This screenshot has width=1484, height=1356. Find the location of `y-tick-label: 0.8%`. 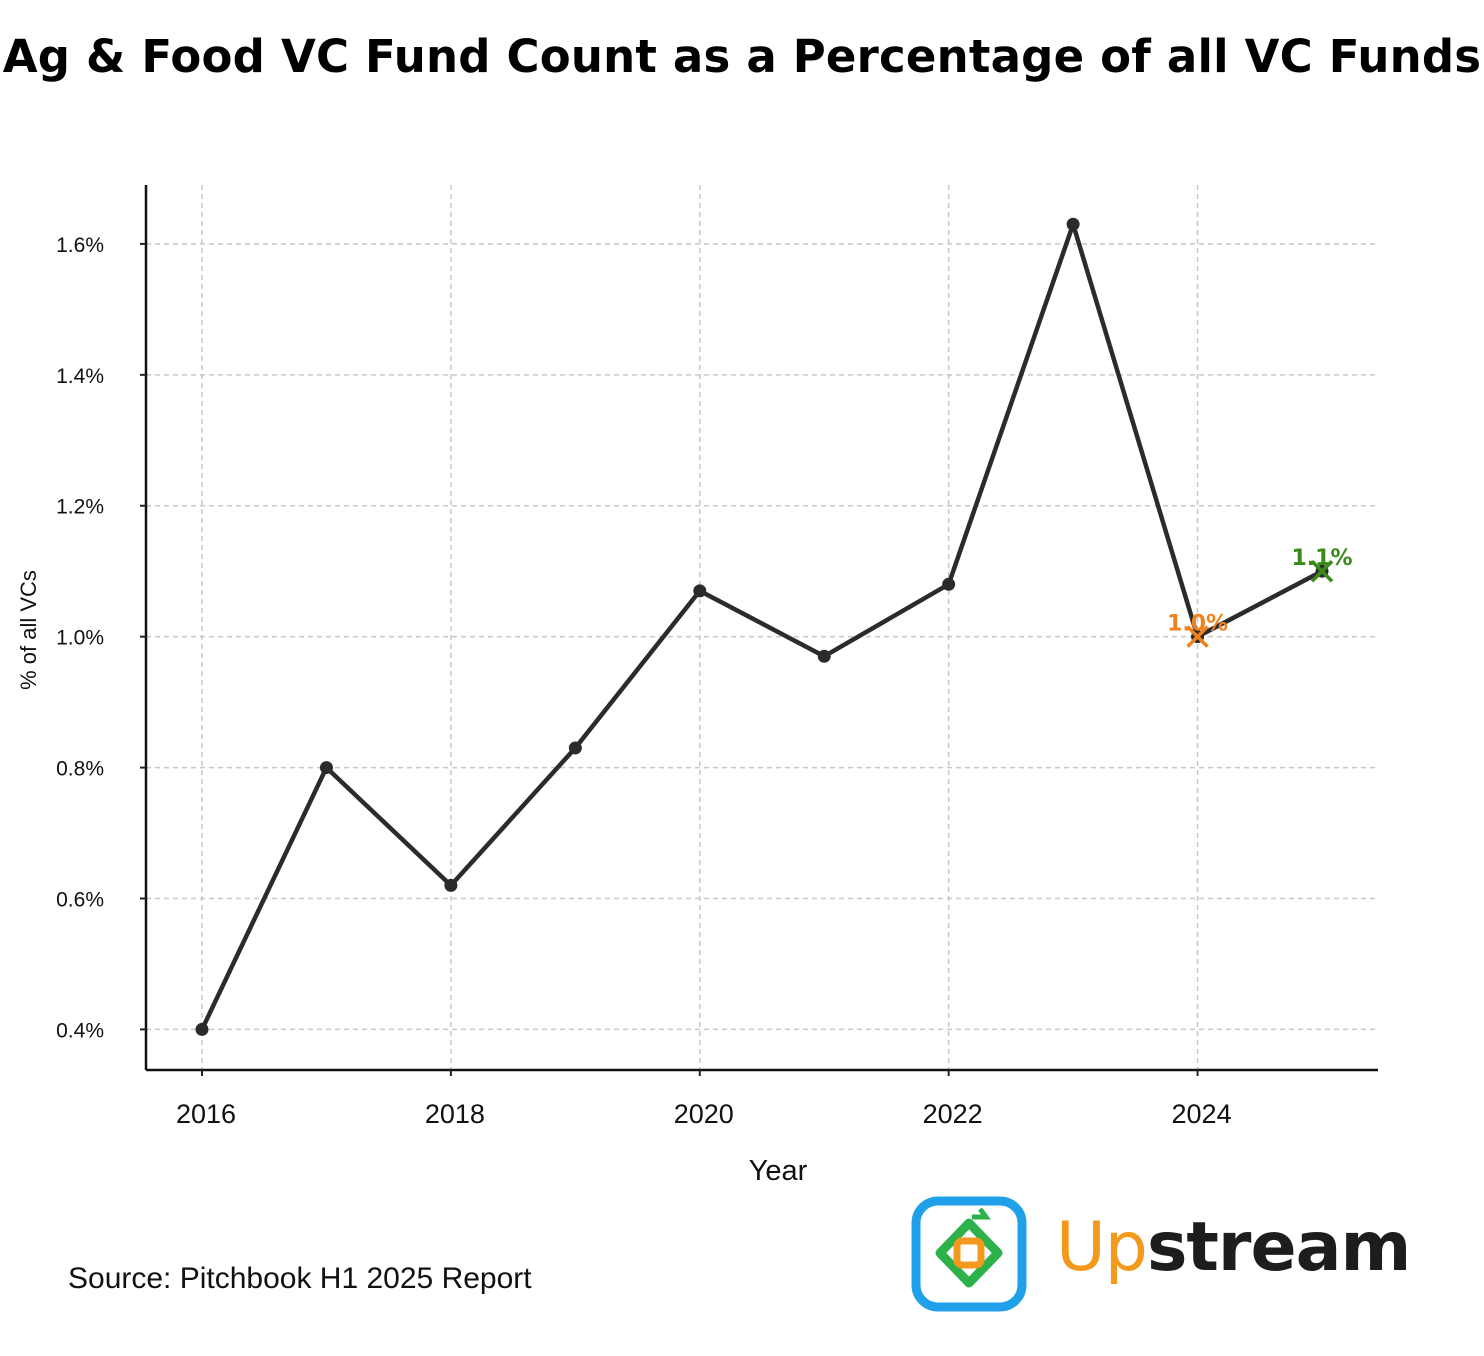

y-tick-label: 0.8% is located at coordinates (80, 769).